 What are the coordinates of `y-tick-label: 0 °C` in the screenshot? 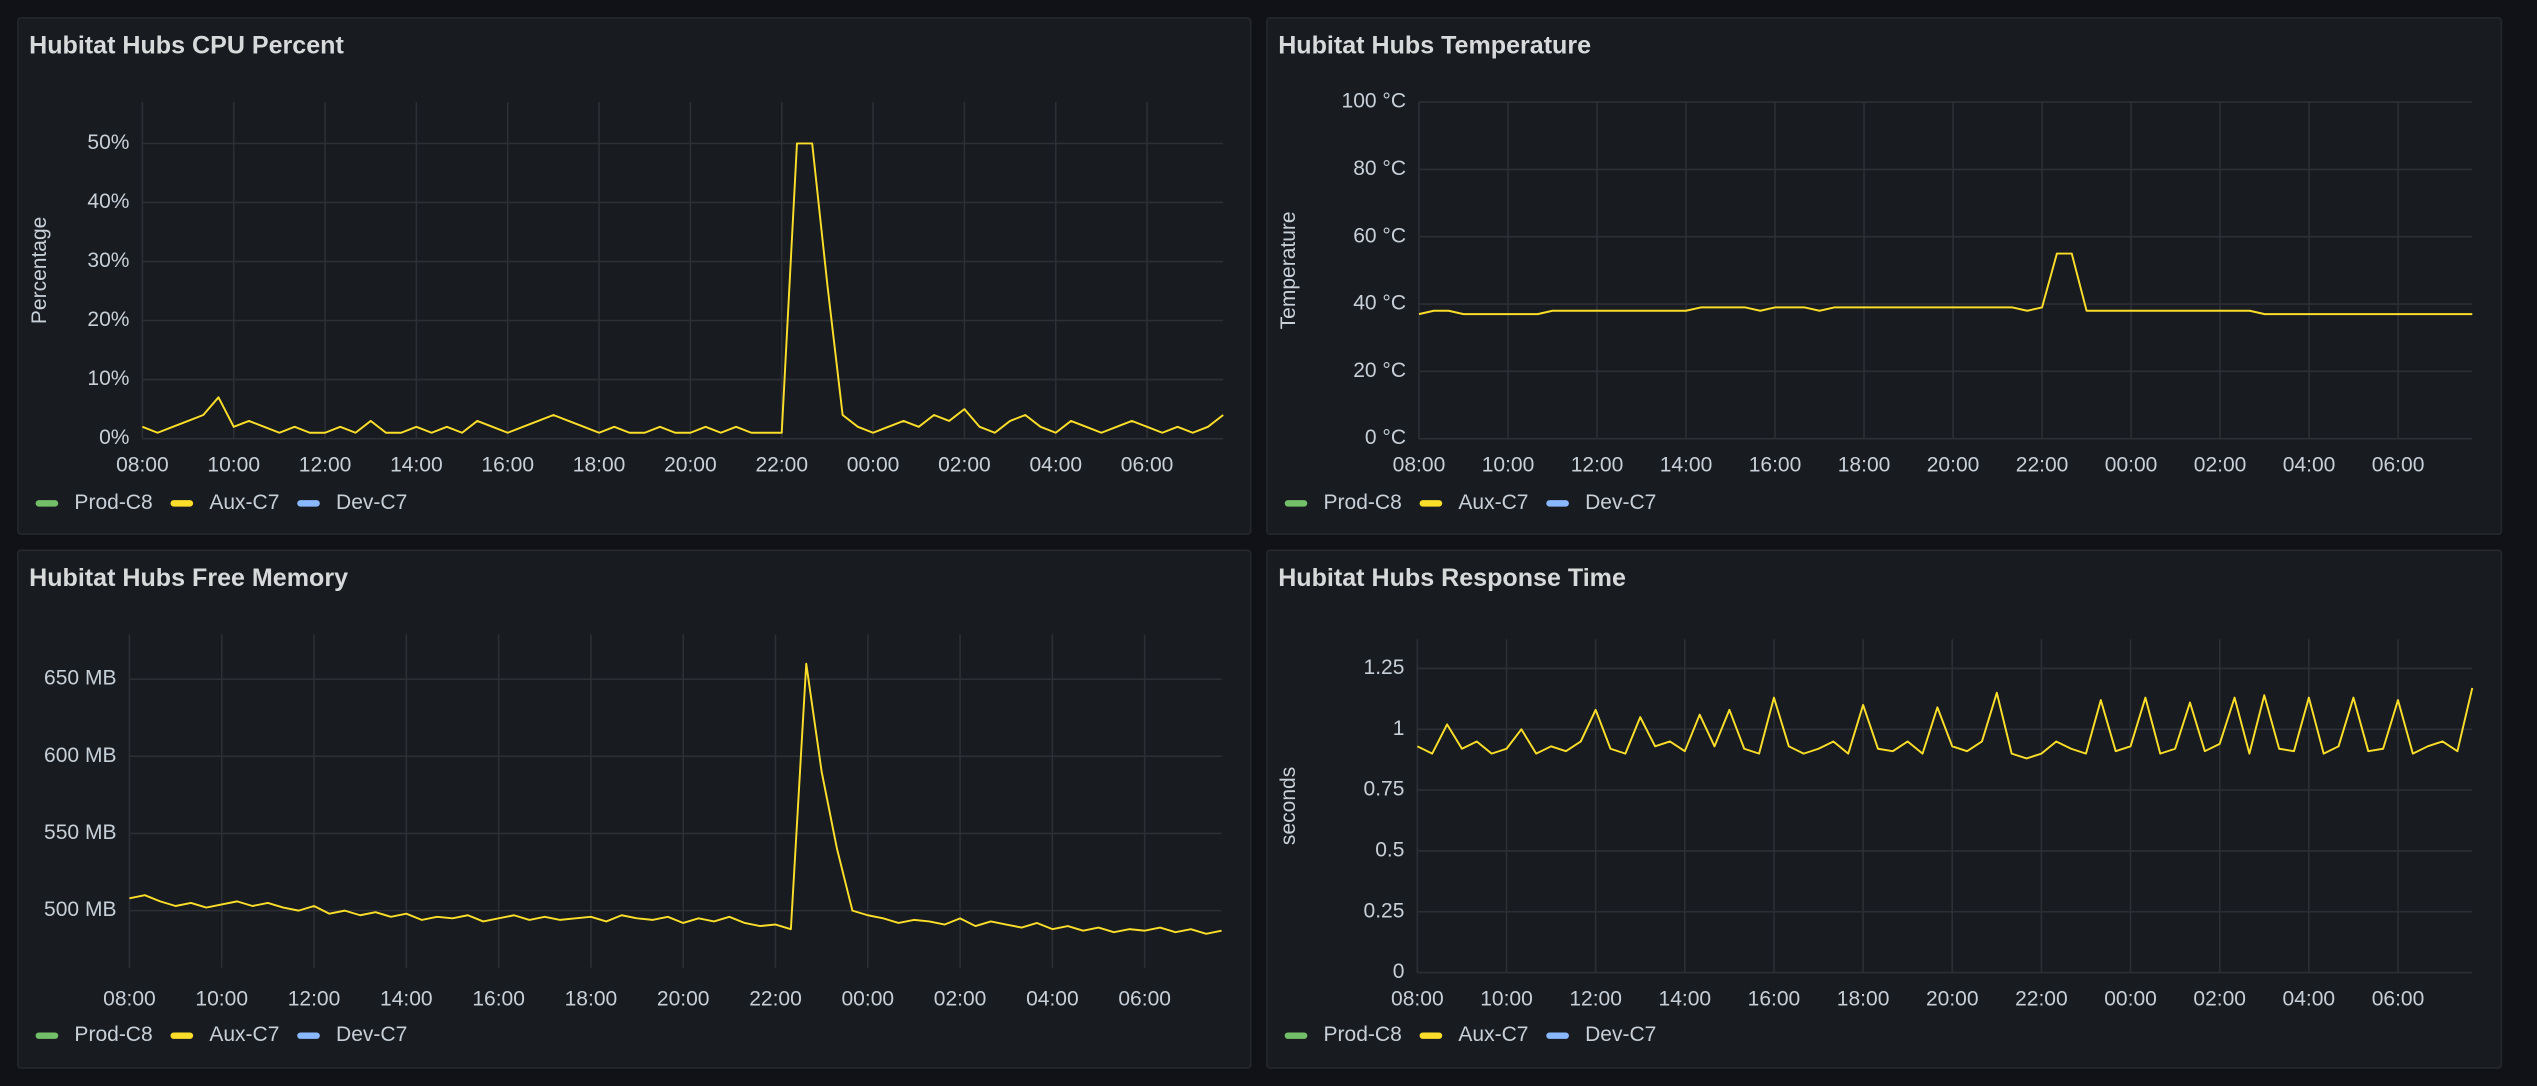 It's located at (1385, 437).